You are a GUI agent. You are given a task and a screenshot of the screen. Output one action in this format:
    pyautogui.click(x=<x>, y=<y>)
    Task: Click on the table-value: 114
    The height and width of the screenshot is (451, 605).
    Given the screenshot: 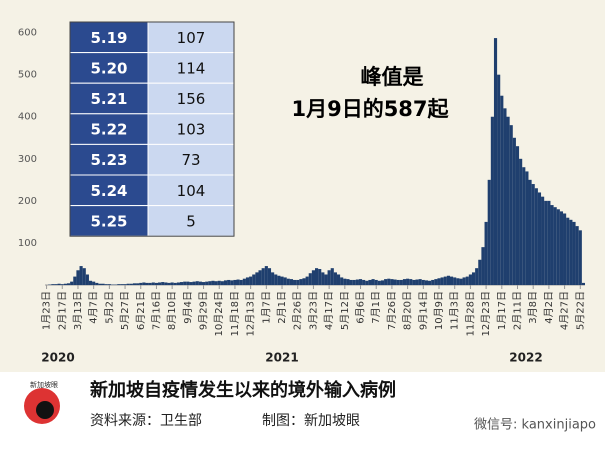 What is the action you would take?
    pyautogui.click(x=191, y=68)
    